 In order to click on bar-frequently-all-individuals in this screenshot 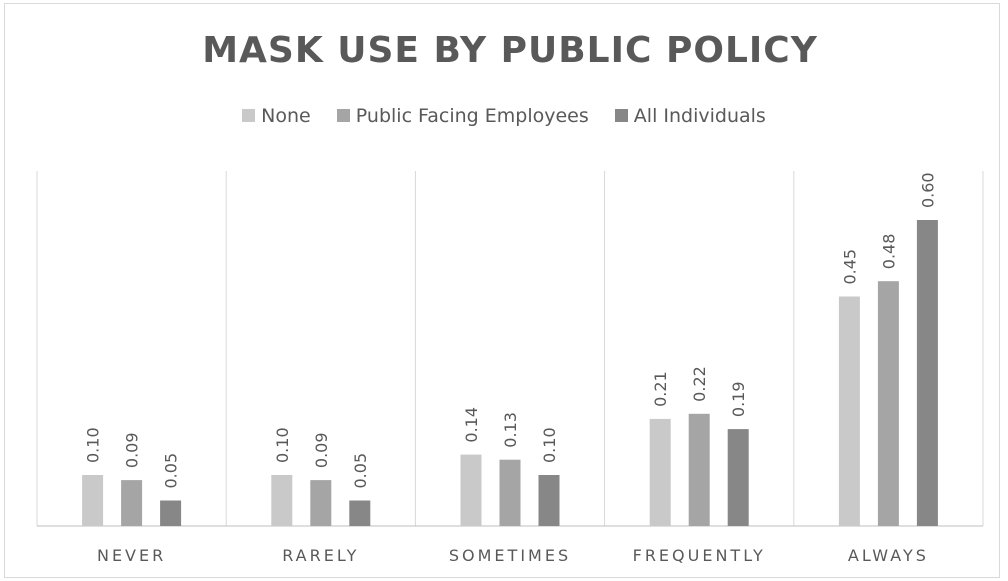, I will do `click(738, 477)`.